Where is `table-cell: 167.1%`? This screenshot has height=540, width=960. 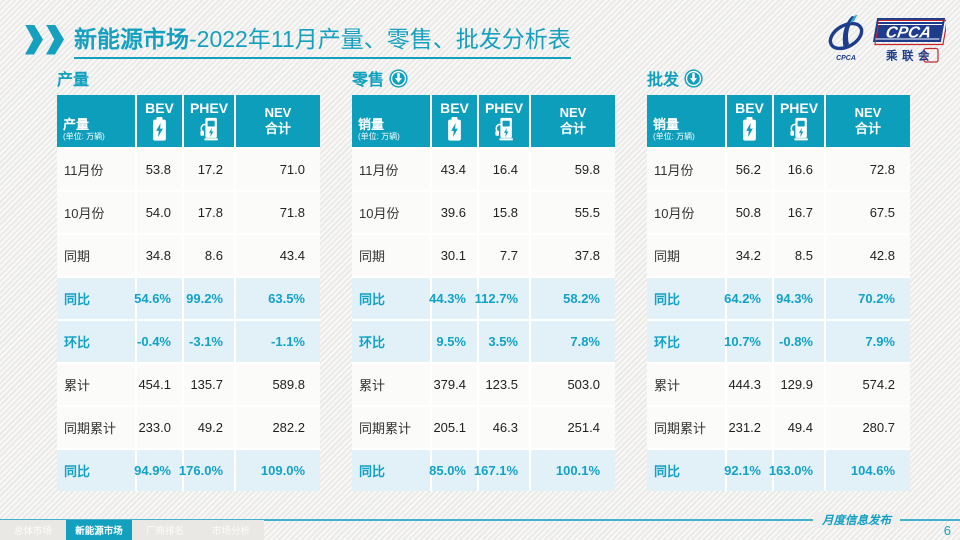 table-cell: 167.1% is located at coordinates (501, 470).